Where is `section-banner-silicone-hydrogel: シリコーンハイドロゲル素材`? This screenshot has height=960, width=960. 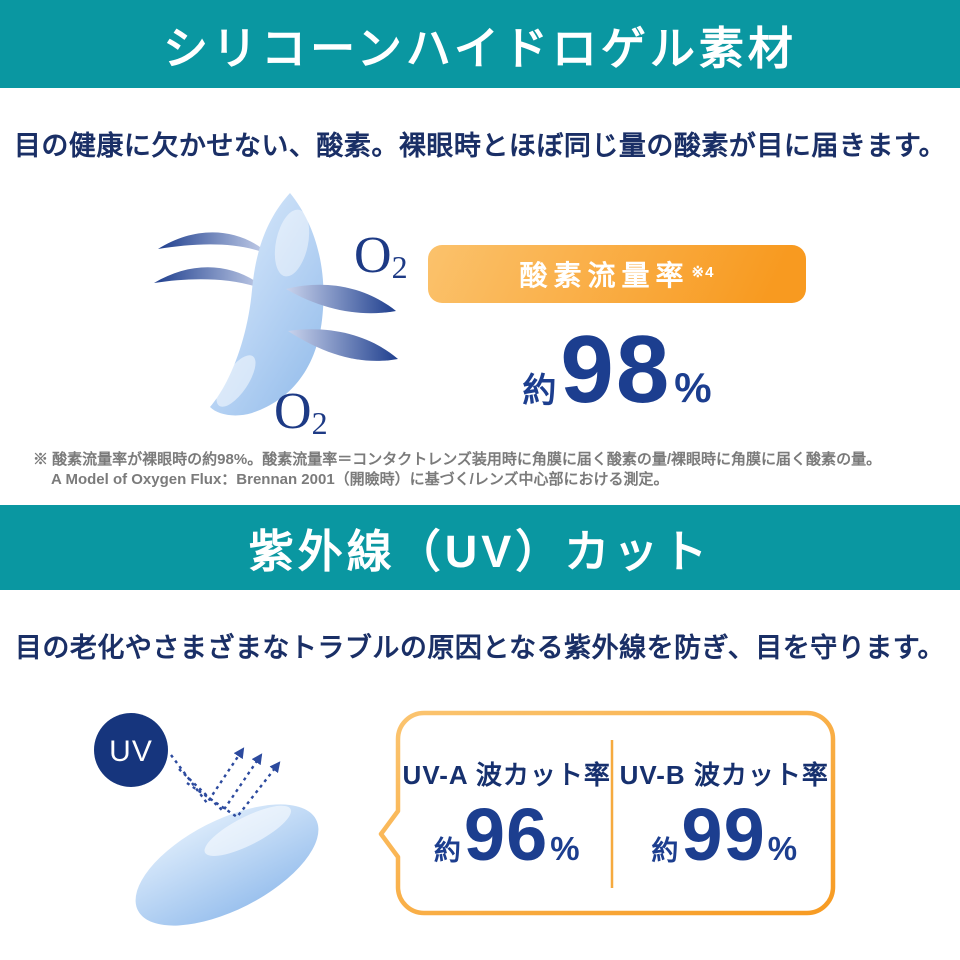 section-banner-silicone-hydrogel: シリコーンハイドロゲル素材 is located at coordinates (480, 44).